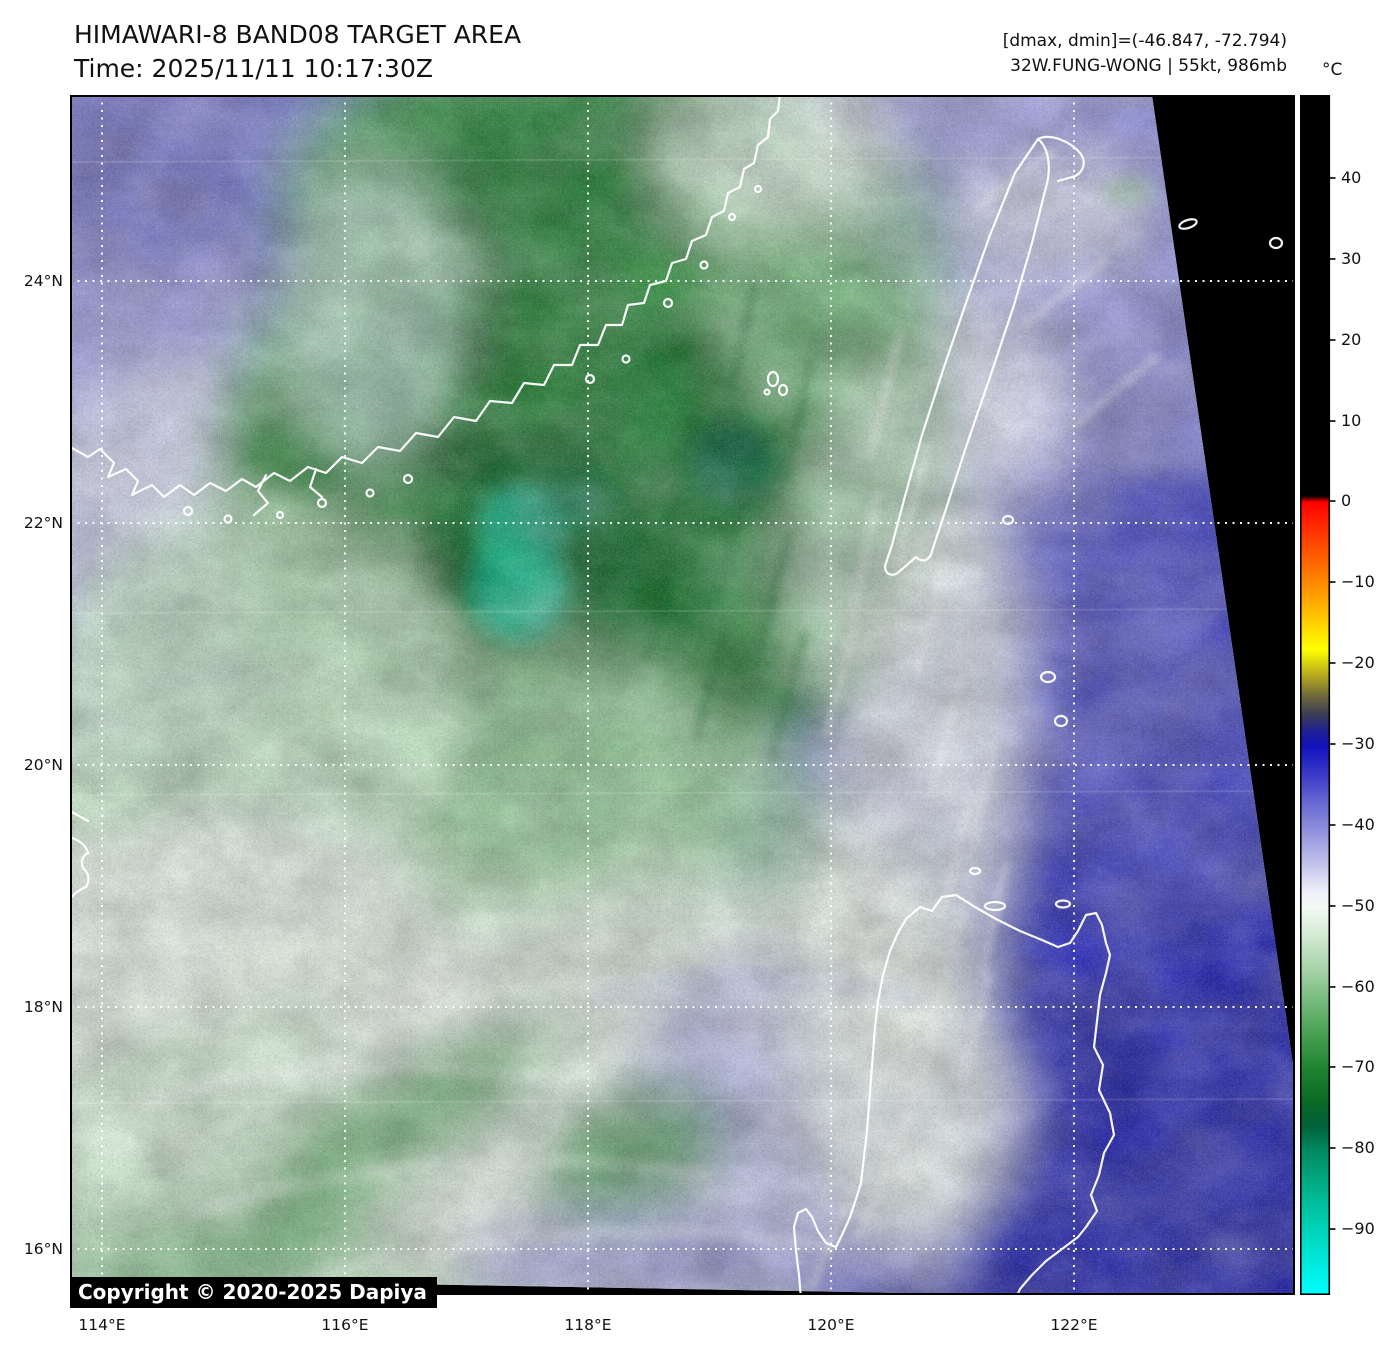 The height and width of the screenshot is (1359, 1390). Describe the element at coordinates (1144, 41) in the screenshot. I see `dmax-dmin-annotation: [dmax, dmin]=(-46.847, -72.794)` at that location.